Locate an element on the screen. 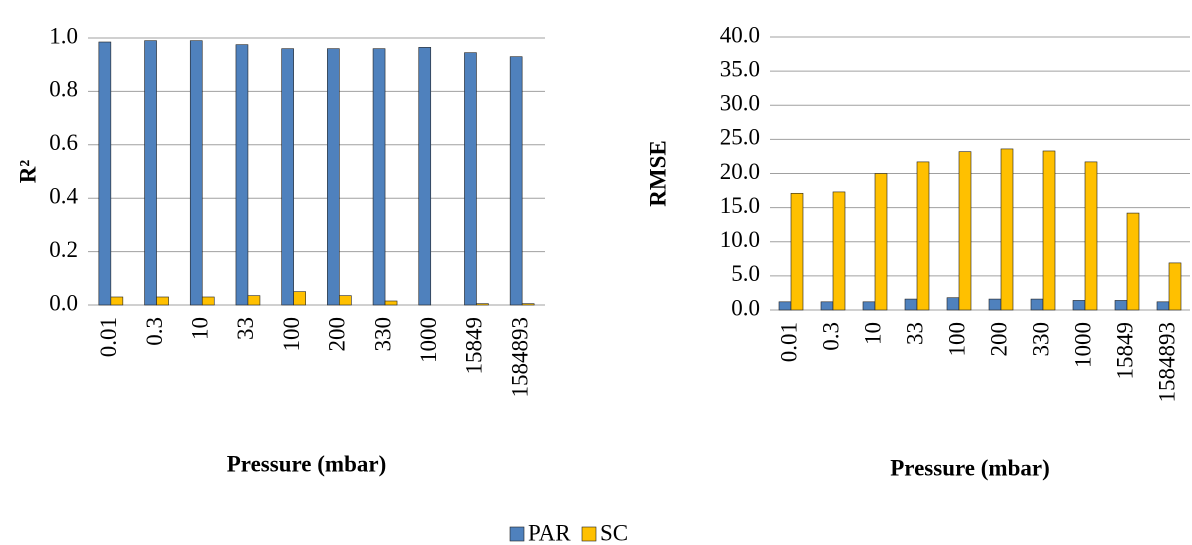 This screenshot has width=1192, height=545. y-tick-label: 25.0 is located at coordinates (740, 137).